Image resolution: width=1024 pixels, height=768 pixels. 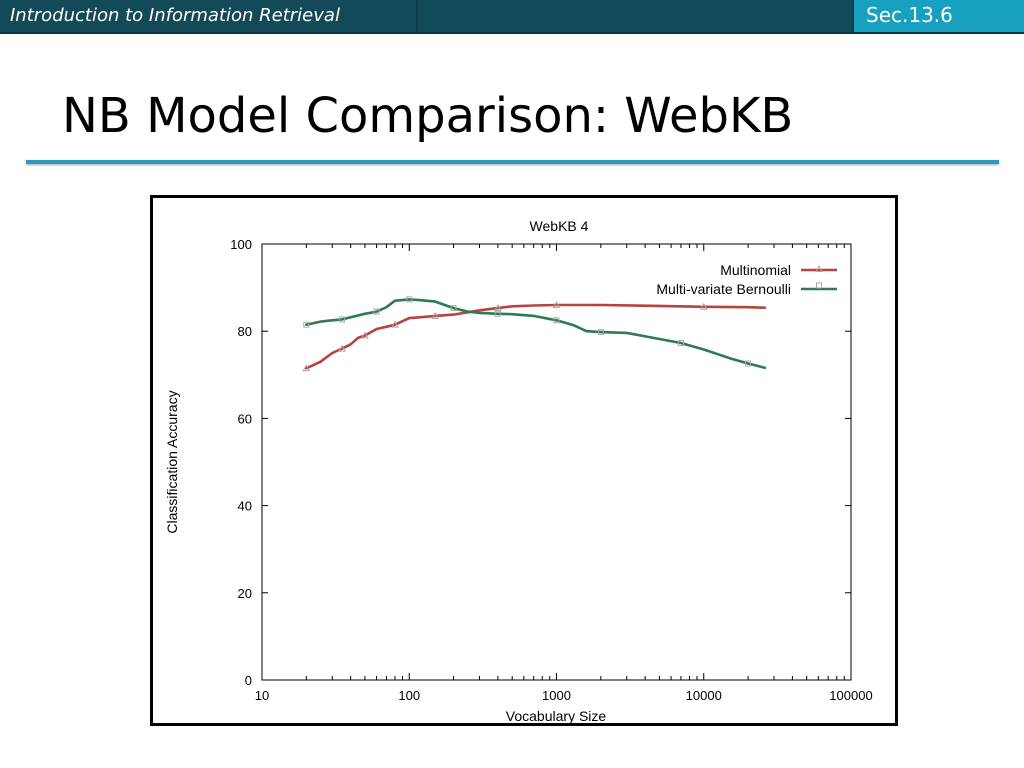 What do you see at coordinates (245, 593) in the screenshot?
I see `y-tick-label: 20` at bounding box center [245, 593].